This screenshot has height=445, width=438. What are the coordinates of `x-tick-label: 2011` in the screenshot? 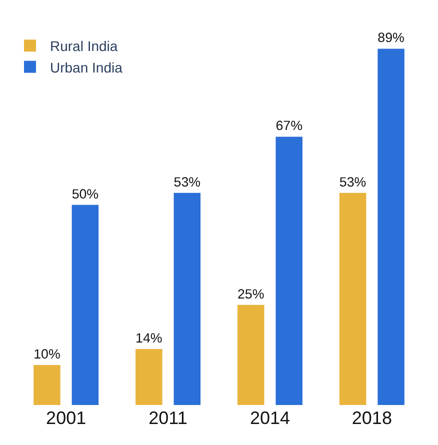 It's located at (168, 418).